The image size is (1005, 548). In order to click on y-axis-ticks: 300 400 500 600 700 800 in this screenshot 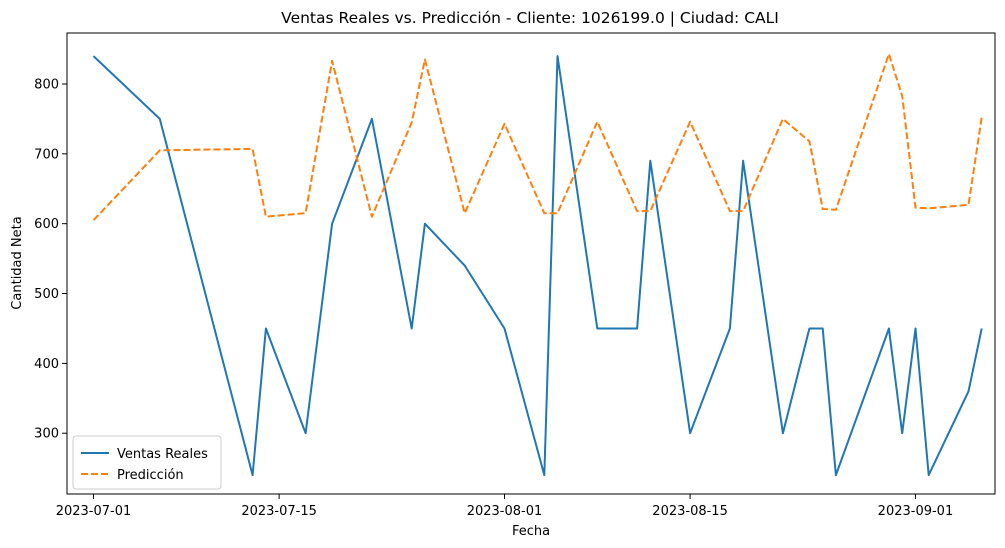, I will do `click(50, 259)`.